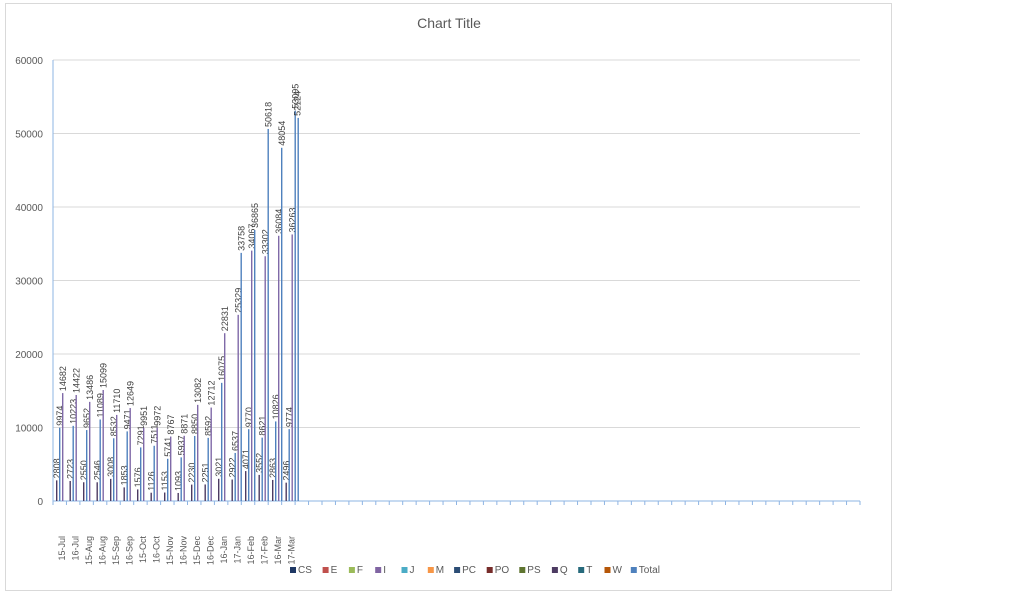  I want to click on data-label-total: 7511, so click(155, 433).